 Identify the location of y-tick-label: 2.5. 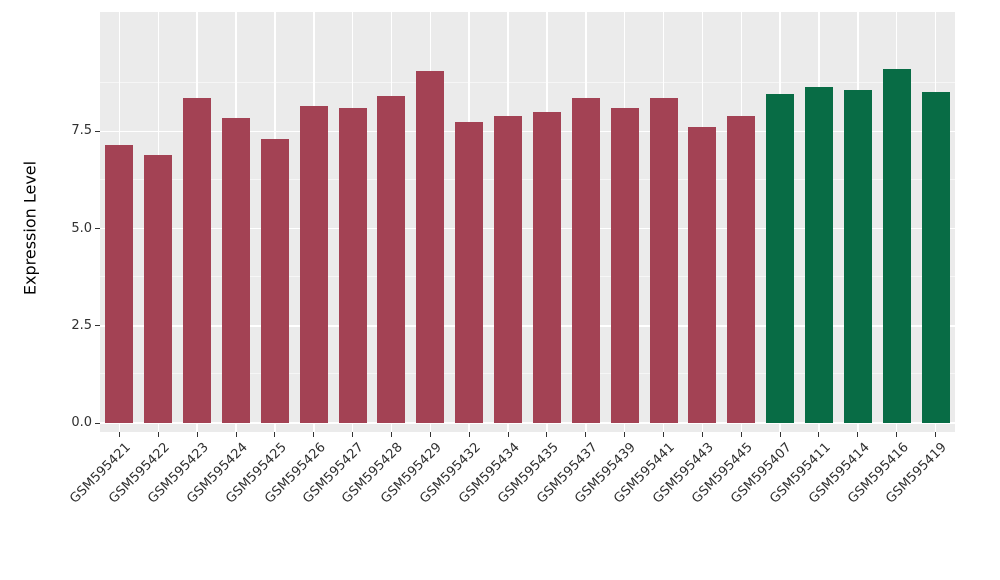
(81, 325).